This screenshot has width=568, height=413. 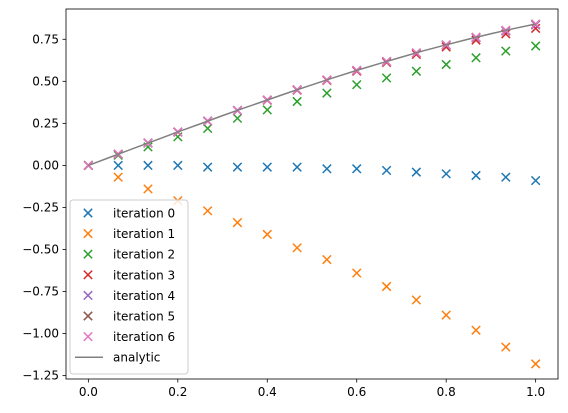 I want to click on legend-item: iteration 2, so click(x=129, y=255).